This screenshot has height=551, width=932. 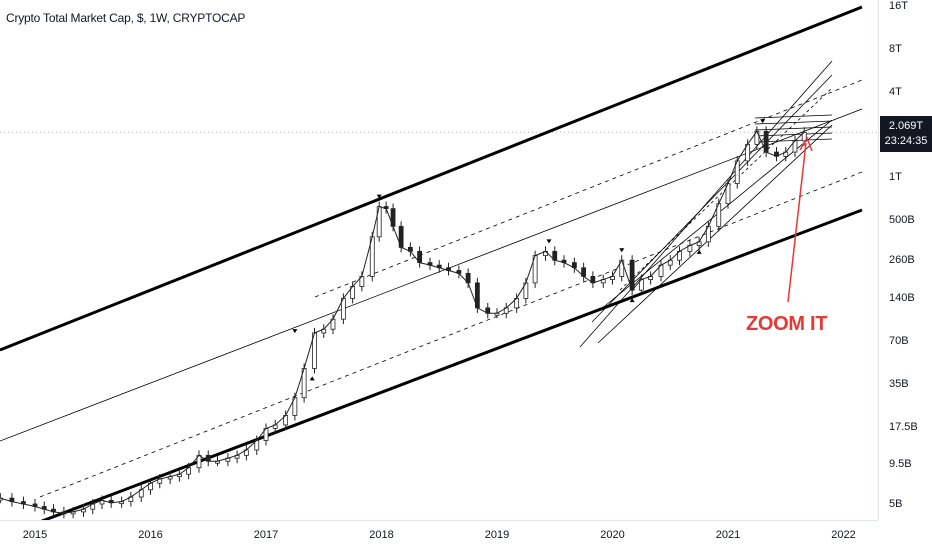 What do you see at coordinates (906, 141) in the screenshot?
I see `countdown-label: 23:24:35` at bounding box center [906, 141].